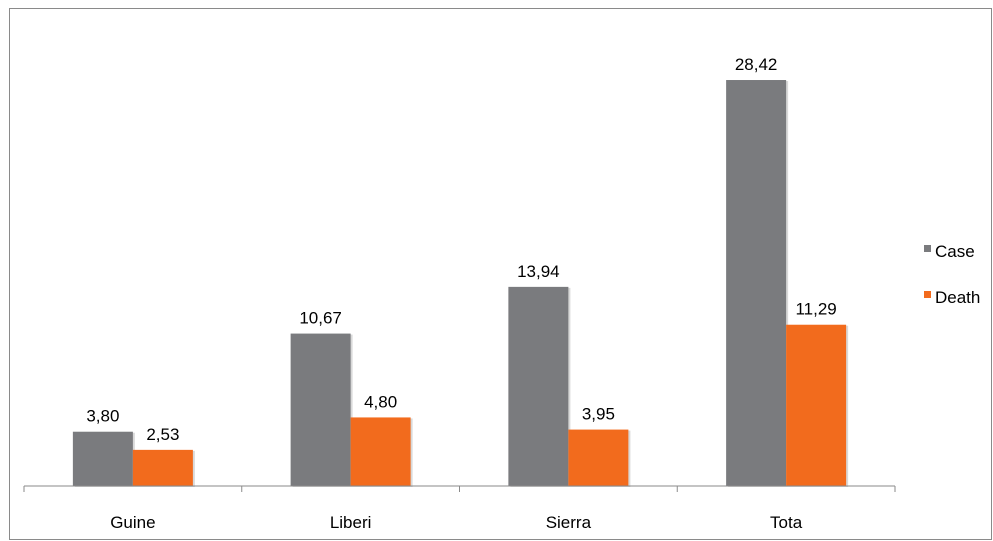  Describe the element at coordinates (952, 274) in the screenshot. I see `legend: Case Death` at that location.